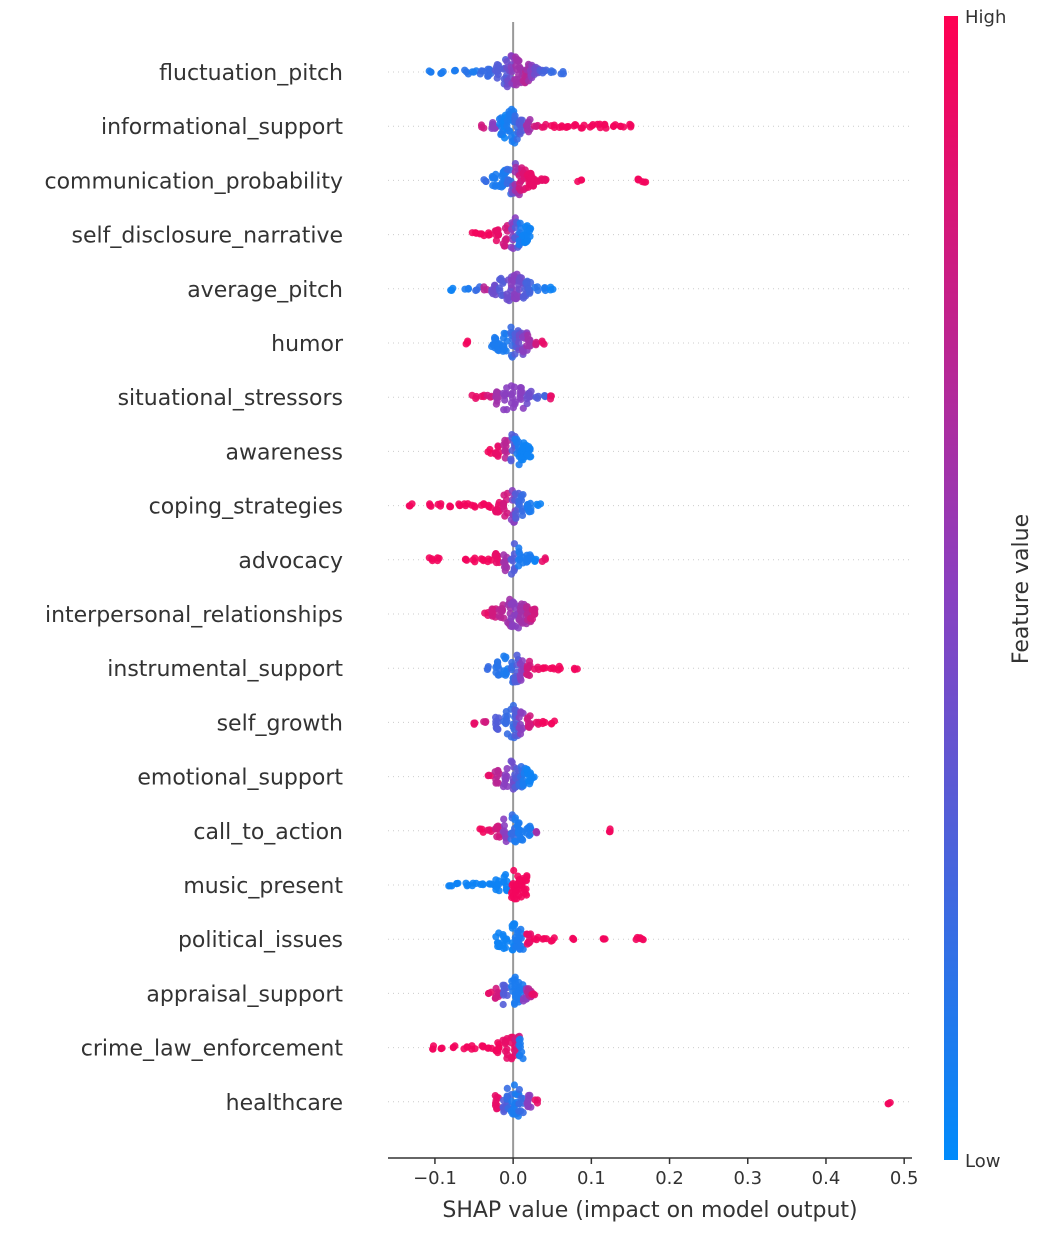 Image resolution: width=1056 pixels, height=1234 pixels. Describe the element at coordinates (244, 994) in the screenshot. I see `feature-label: appraisal_support` at that location.